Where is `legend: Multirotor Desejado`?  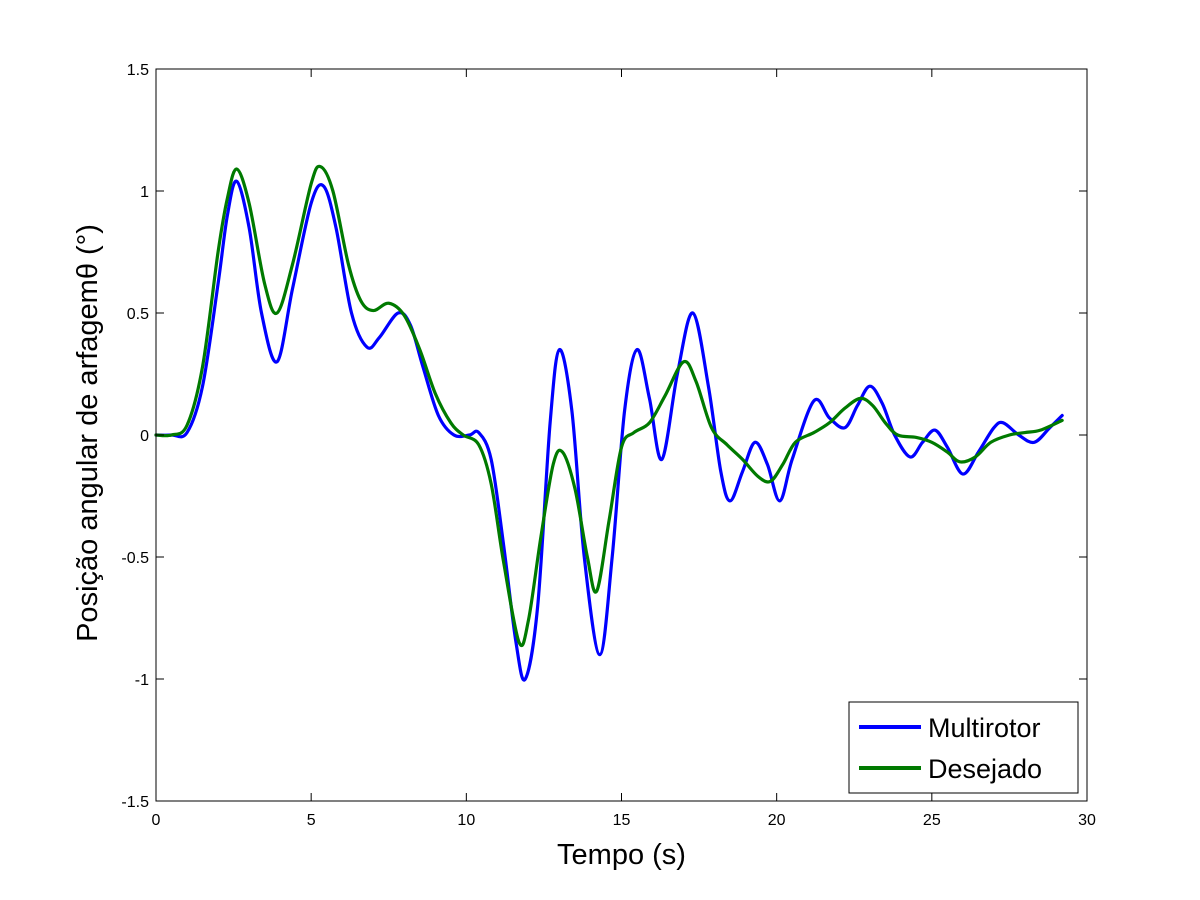 legend: Multirotor Desejado is located at coordinates (963, 747).